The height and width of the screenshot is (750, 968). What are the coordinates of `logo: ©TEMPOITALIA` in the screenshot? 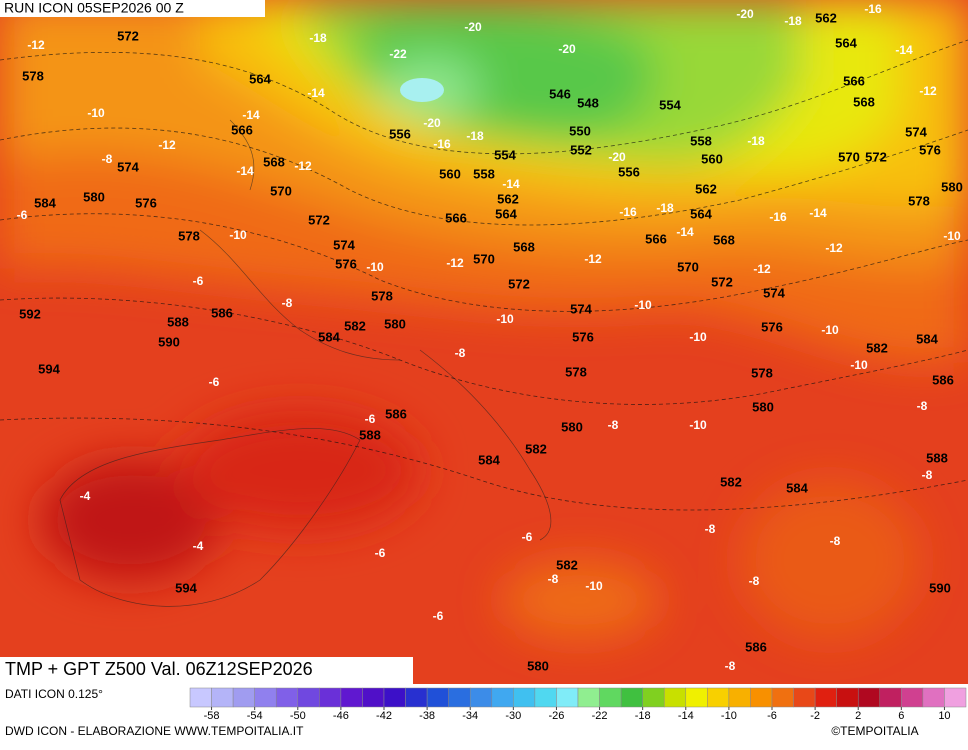 It's located at (874, 731).